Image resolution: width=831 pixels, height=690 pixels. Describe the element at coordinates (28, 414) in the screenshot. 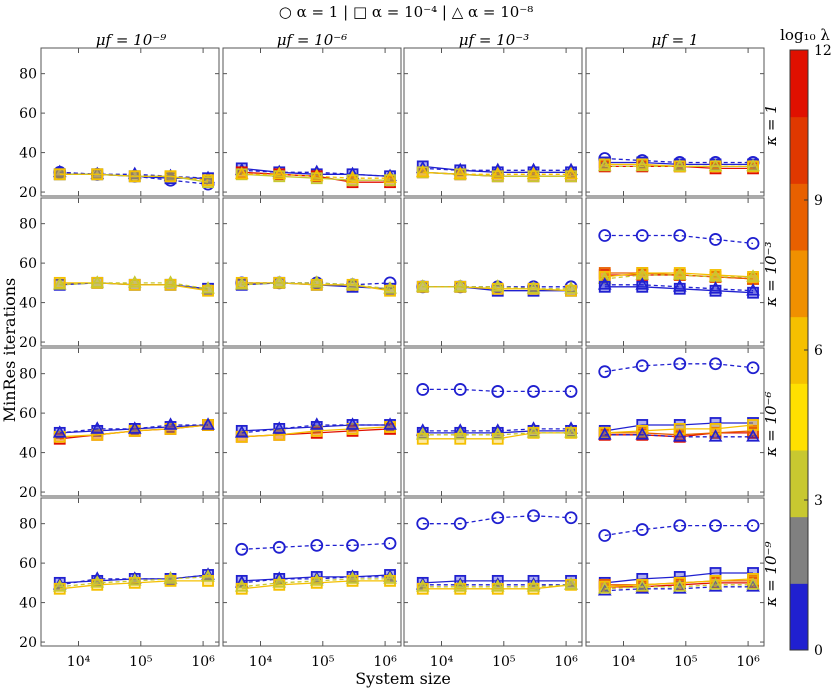

I see `y-tick-label: 60` at that location.